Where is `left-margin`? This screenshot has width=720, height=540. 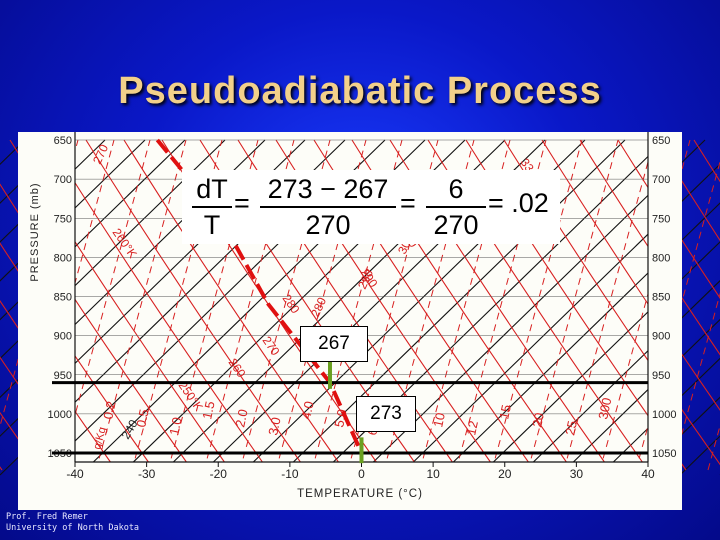
left-margin is located at coordinates (46, 321).